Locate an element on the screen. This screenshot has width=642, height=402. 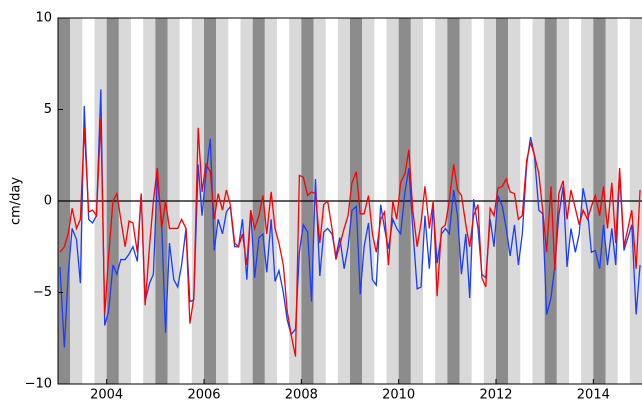
y-tick-label: −5 is located at coordinates (42, 292).